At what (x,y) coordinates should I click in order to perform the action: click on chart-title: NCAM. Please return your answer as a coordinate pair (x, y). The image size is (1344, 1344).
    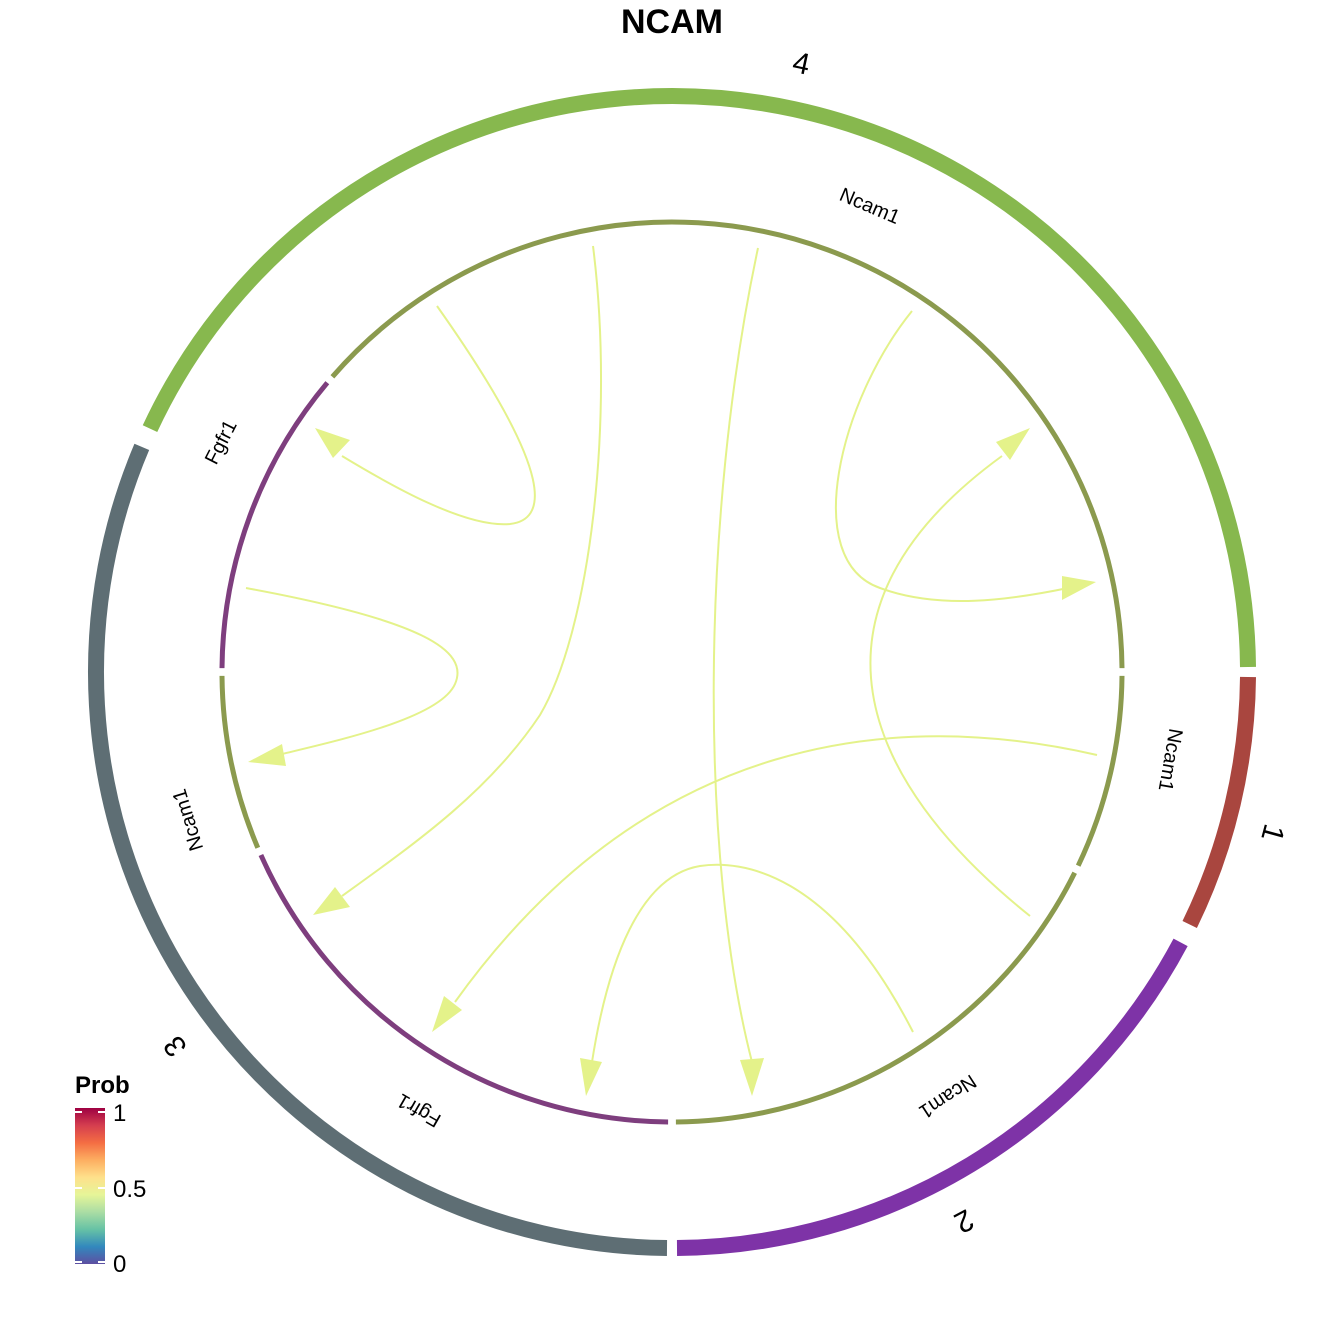
    Looking at the image, I should click on (672, 22).